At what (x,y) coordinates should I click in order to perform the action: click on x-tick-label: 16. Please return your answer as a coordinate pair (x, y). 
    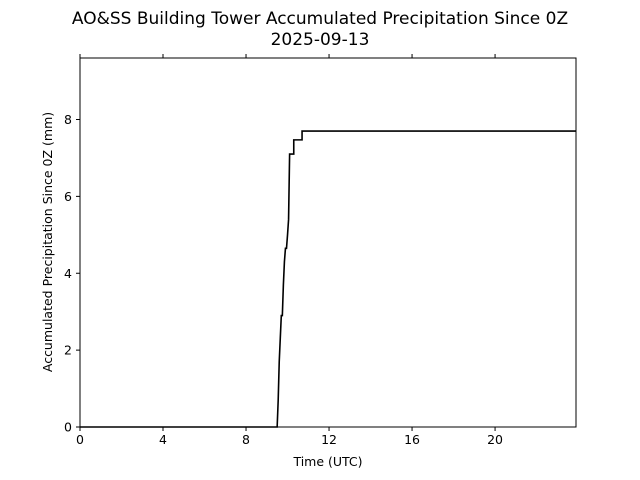
    Looking at the image, I should click on (412, 439).